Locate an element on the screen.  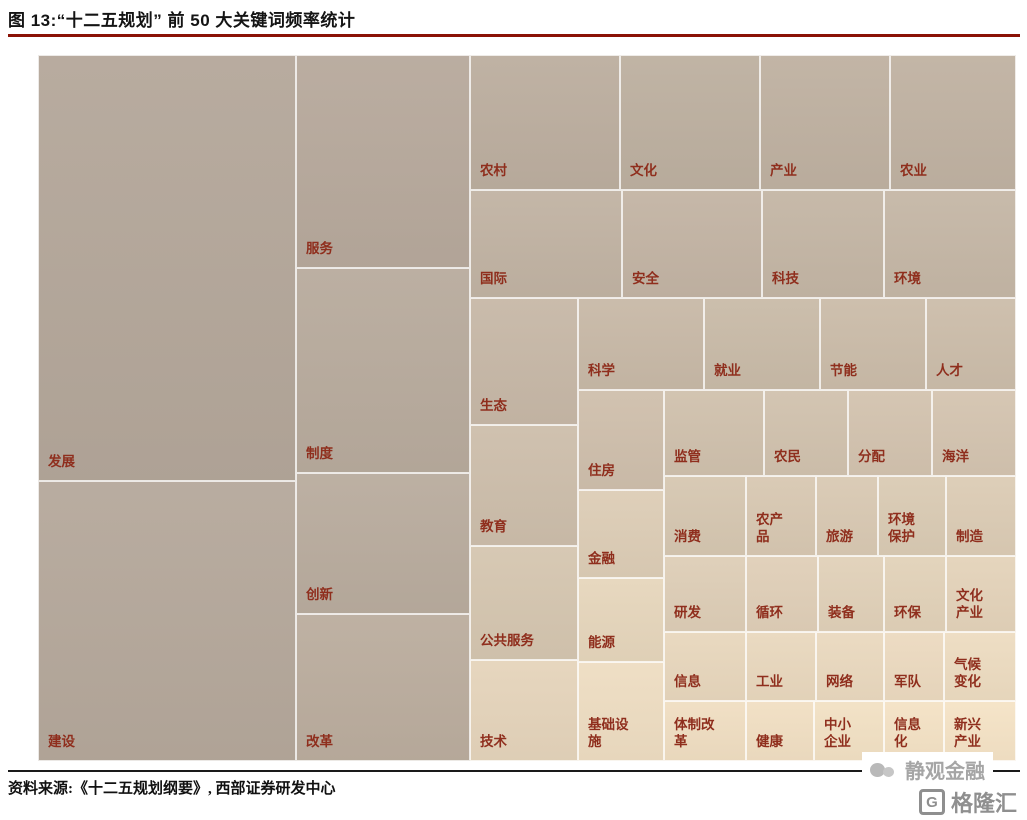
treemap-cell-label: 科技 is located at coordinates (785, 279).